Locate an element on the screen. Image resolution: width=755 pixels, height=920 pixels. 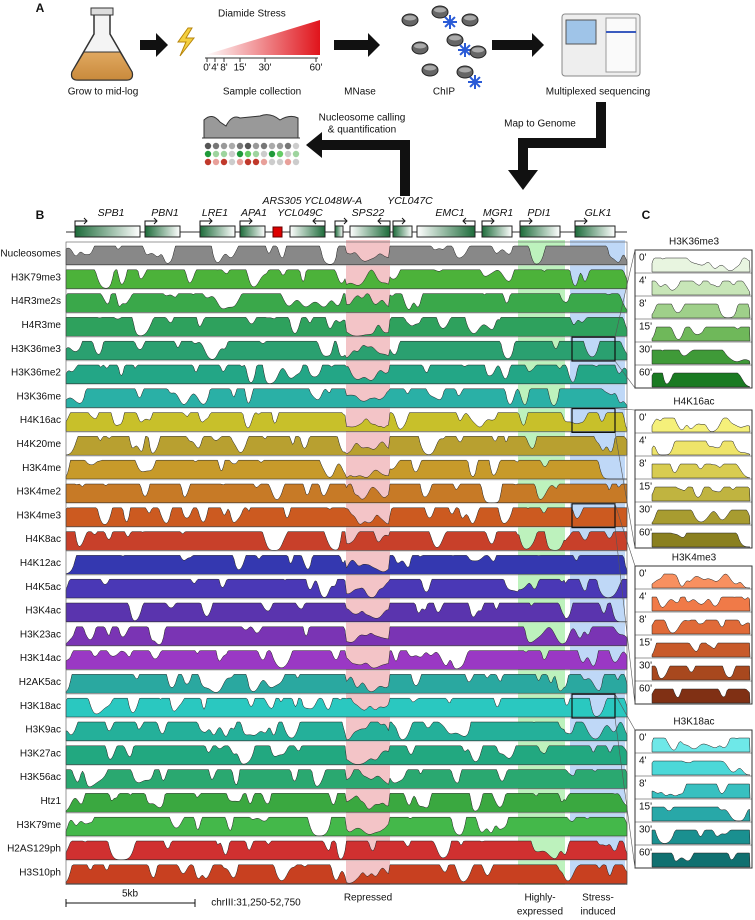
stress-wedge is located at coordinates (262, 37).